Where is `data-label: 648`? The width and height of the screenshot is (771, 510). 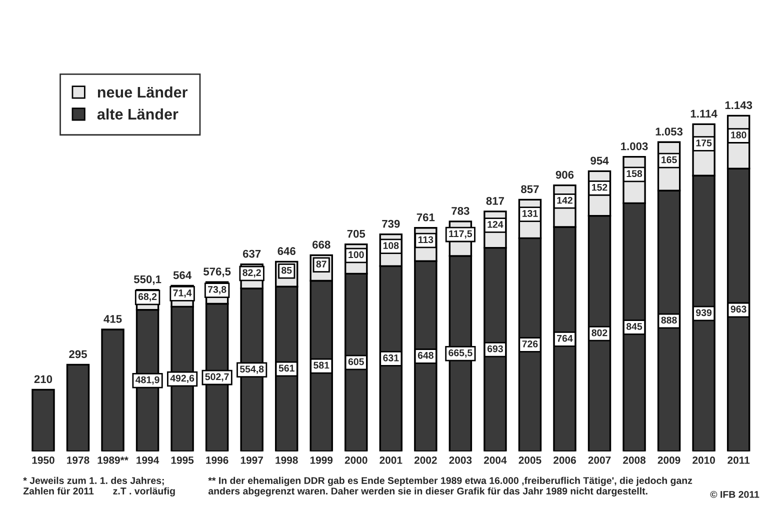
data-label: 648 is located at coordinates (426, 355).